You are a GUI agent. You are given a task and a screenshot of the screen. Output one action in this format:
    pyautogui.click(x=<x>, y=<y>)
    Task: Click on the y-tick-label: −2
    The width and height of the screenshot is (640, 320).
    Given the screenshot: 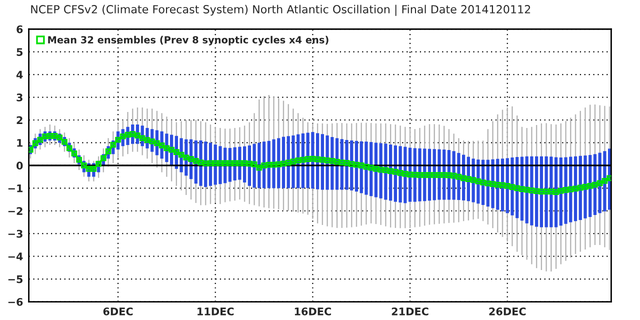 What is the action you would take?
    pyautogui.click(x=15, y=211)
    